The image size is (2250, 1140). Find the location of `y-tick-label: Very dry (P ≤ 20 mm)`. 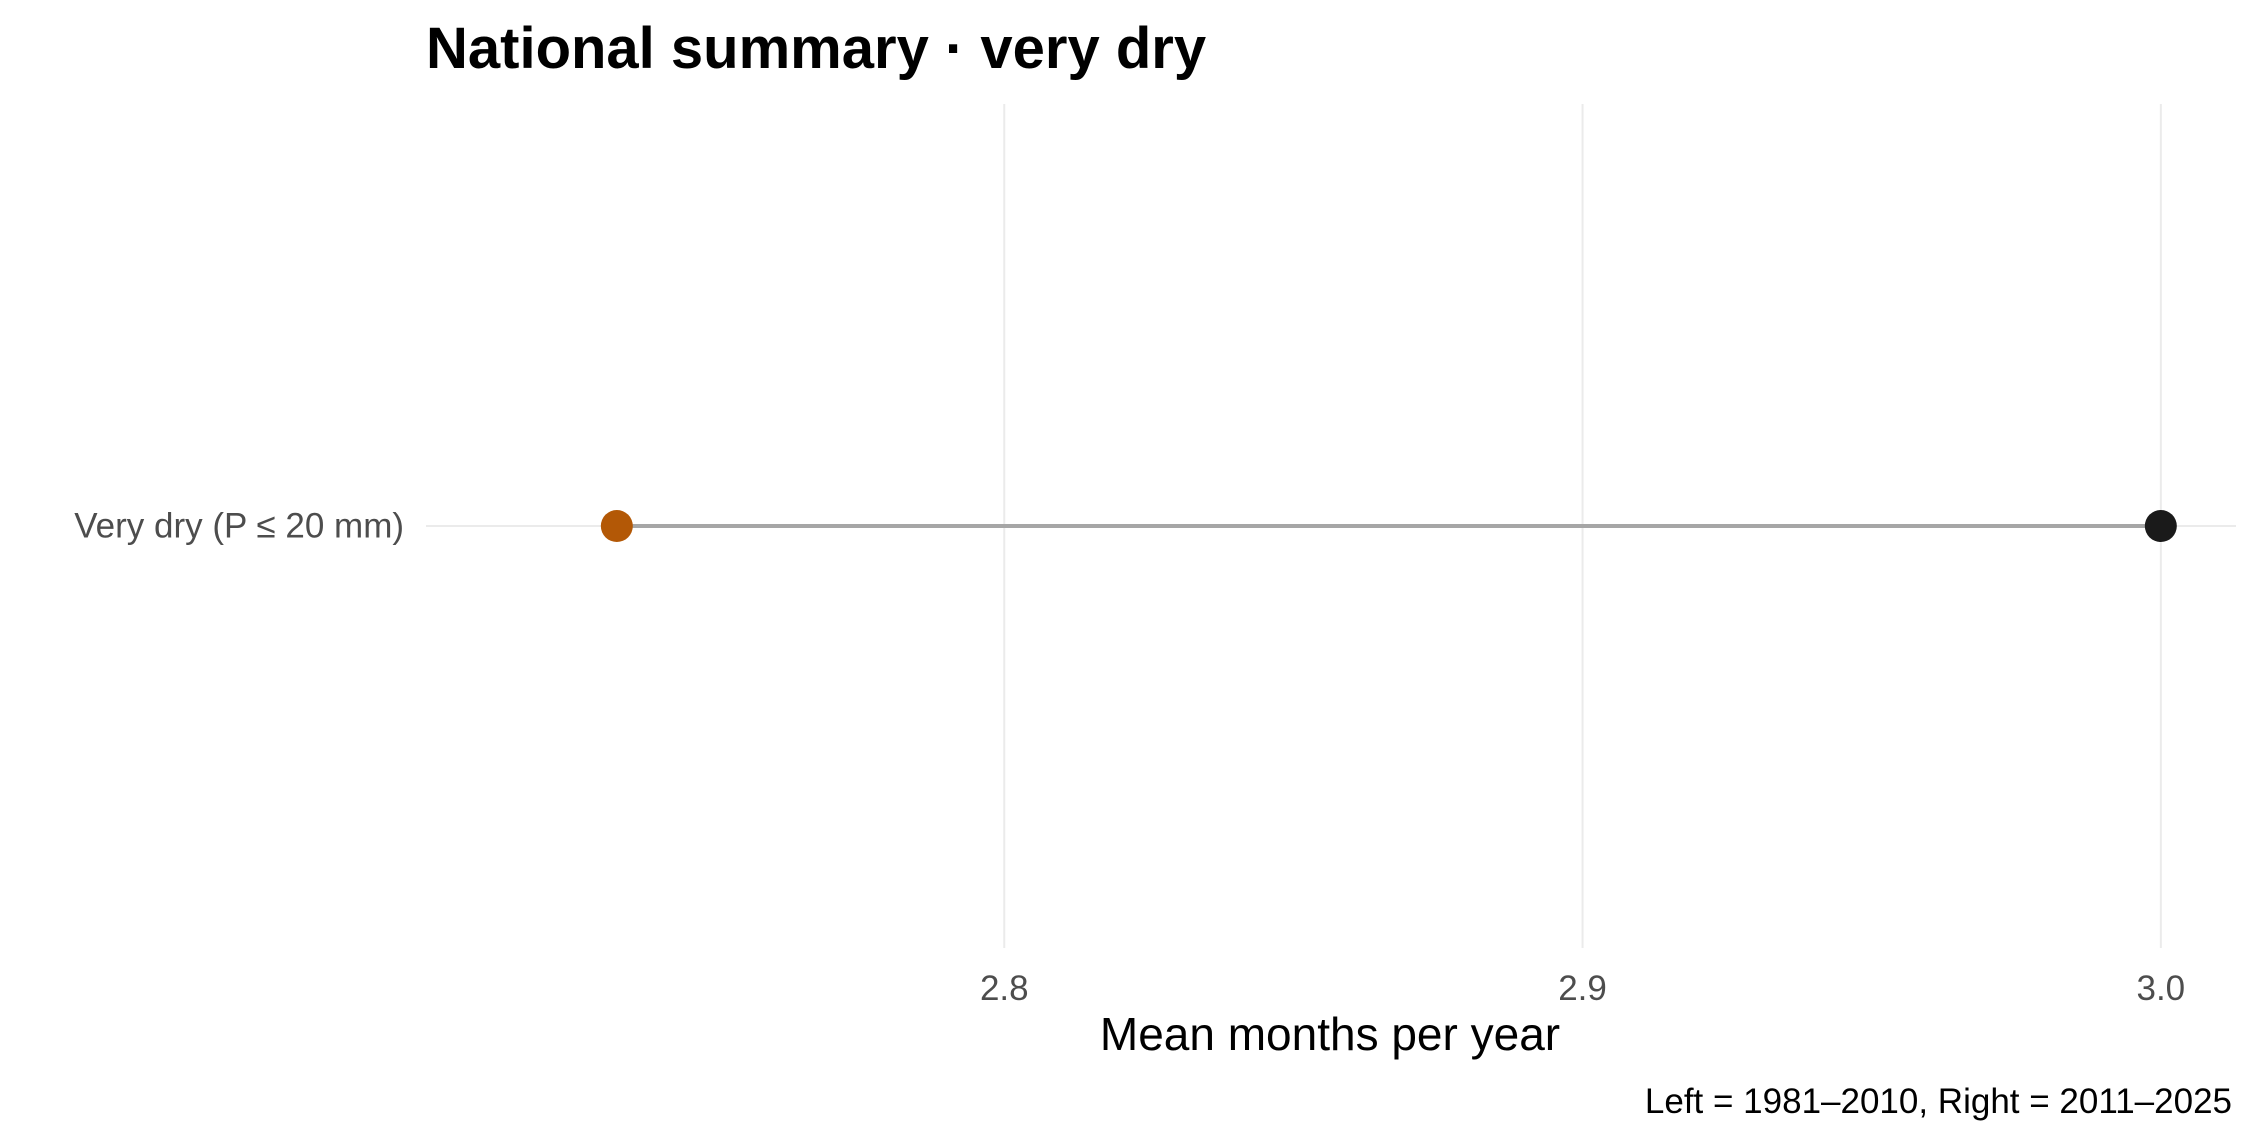

y-tick-label: Very dry (P ≤ 20 mm) is located at coordinates (239, 526).